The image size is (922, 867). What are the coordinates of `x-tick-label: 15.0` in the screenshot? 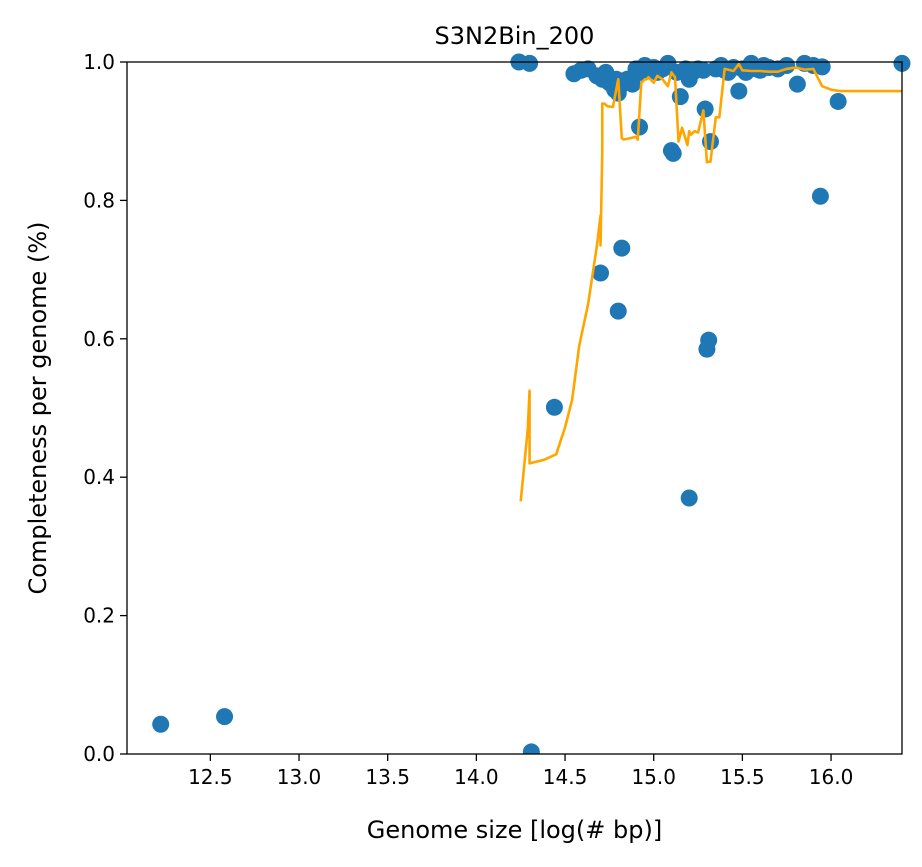 It's located at (653, 777).